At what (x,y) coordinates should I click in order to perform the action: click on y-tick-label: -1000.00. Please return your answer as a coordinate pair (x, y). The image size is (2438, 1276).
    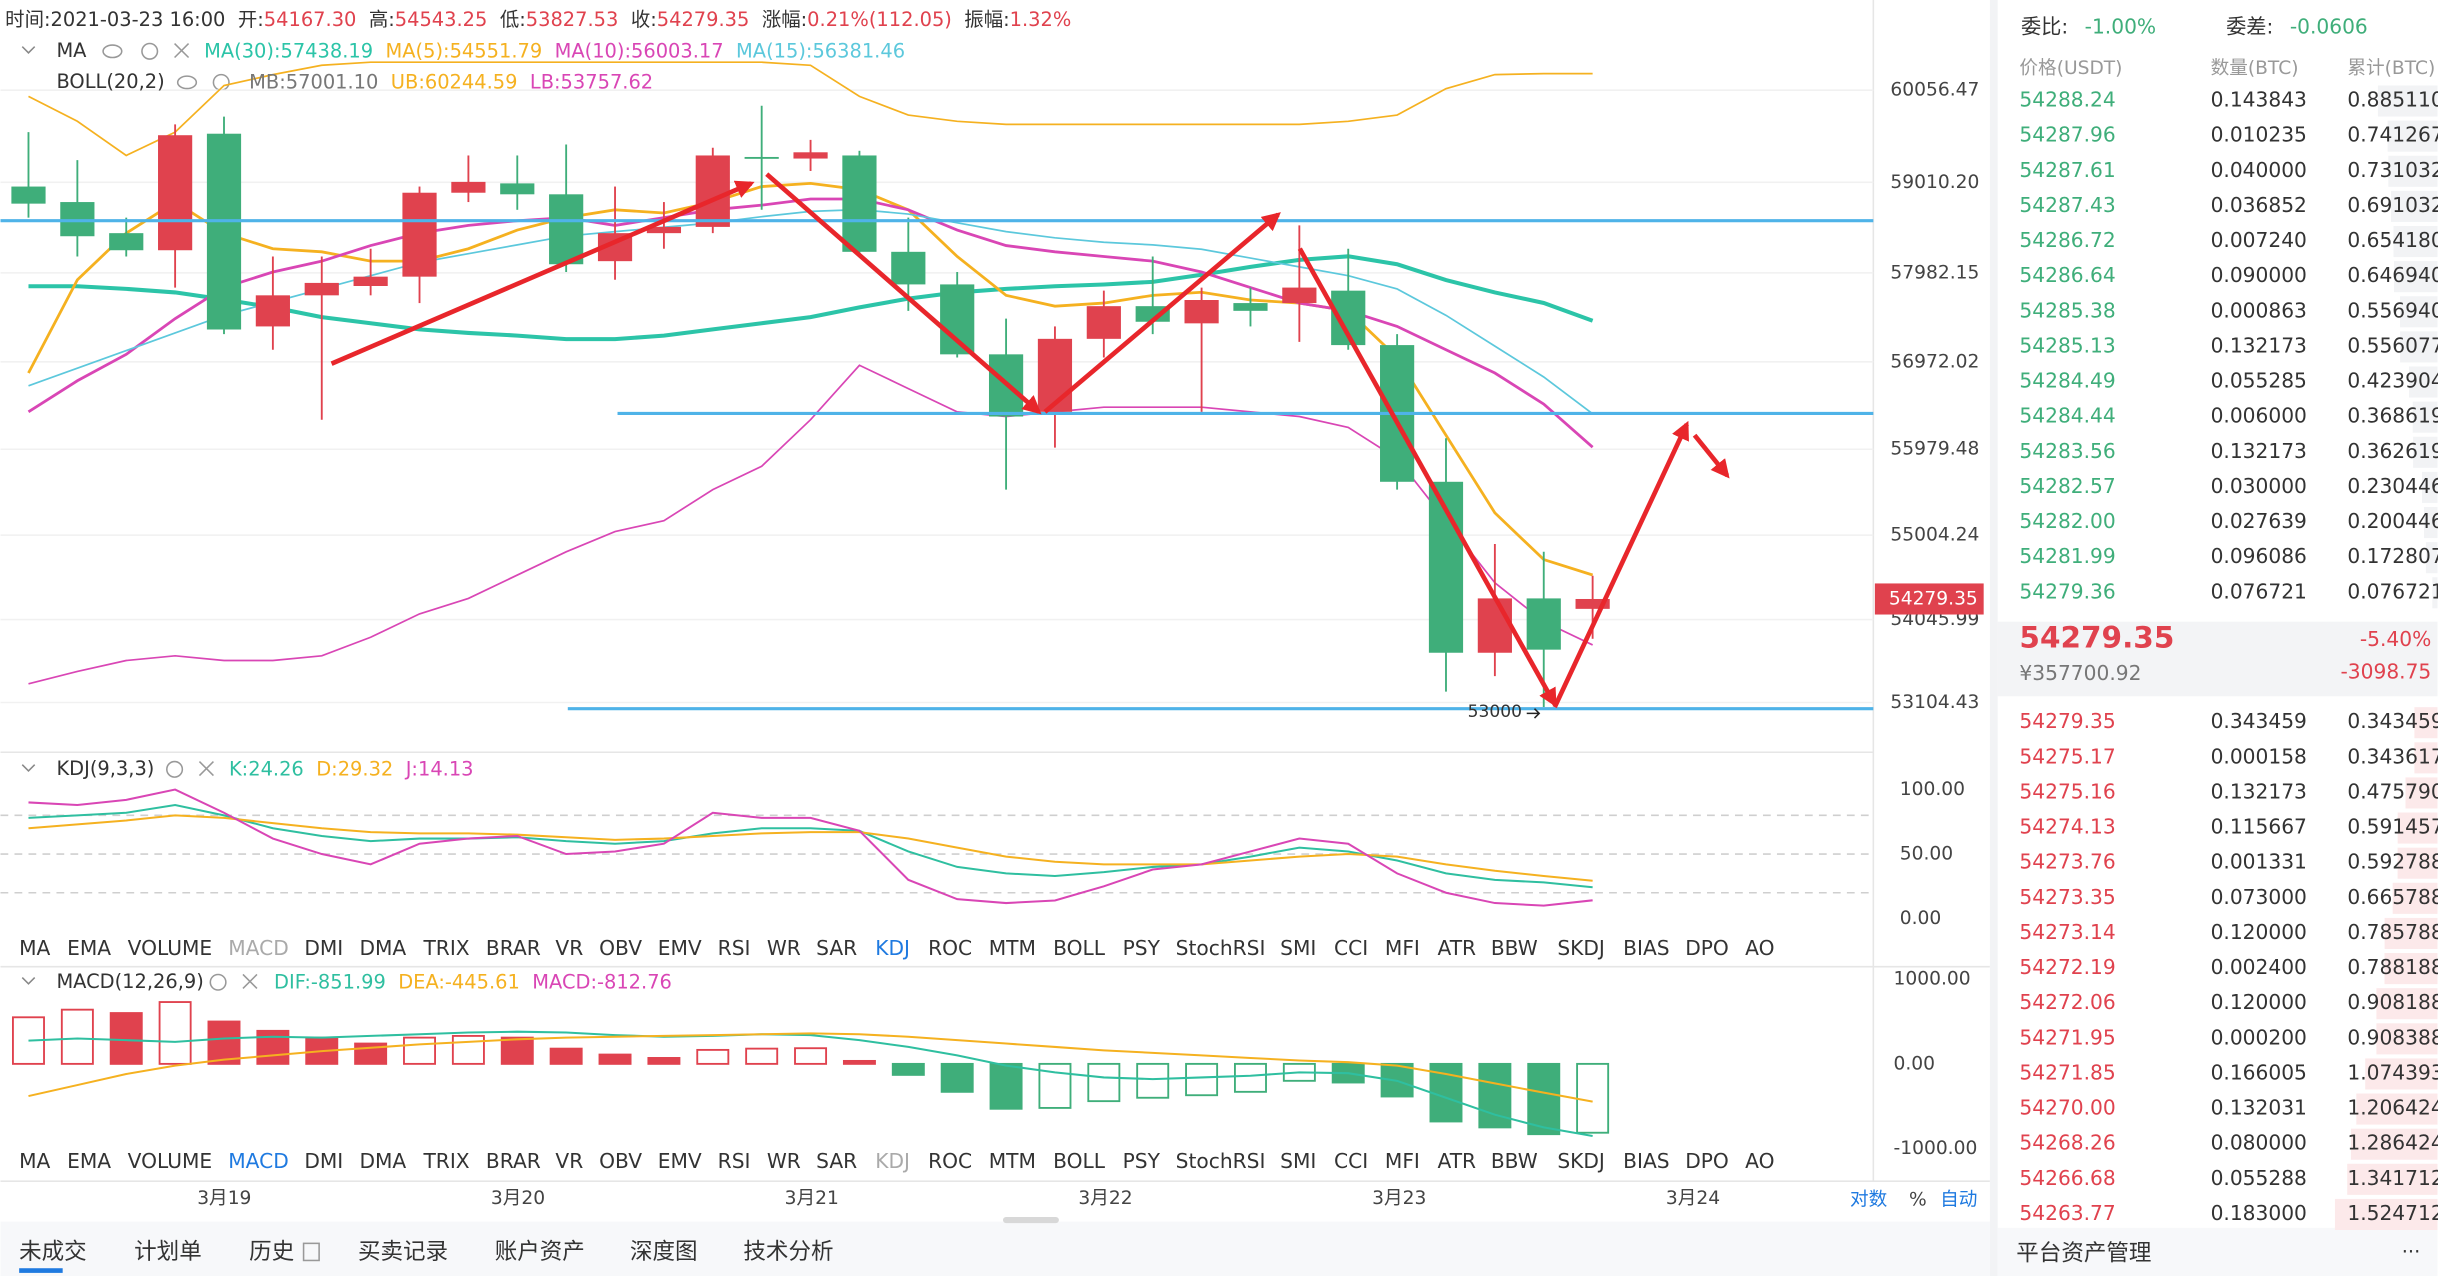
    Looking at the image, I should click on (1936, 1148).